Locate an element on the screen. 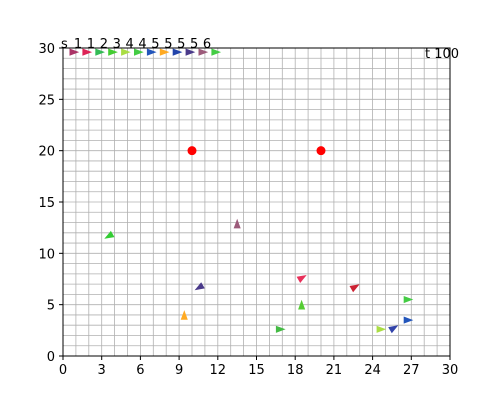  y-tick-label: 0 is located at coordinates (51, 357).